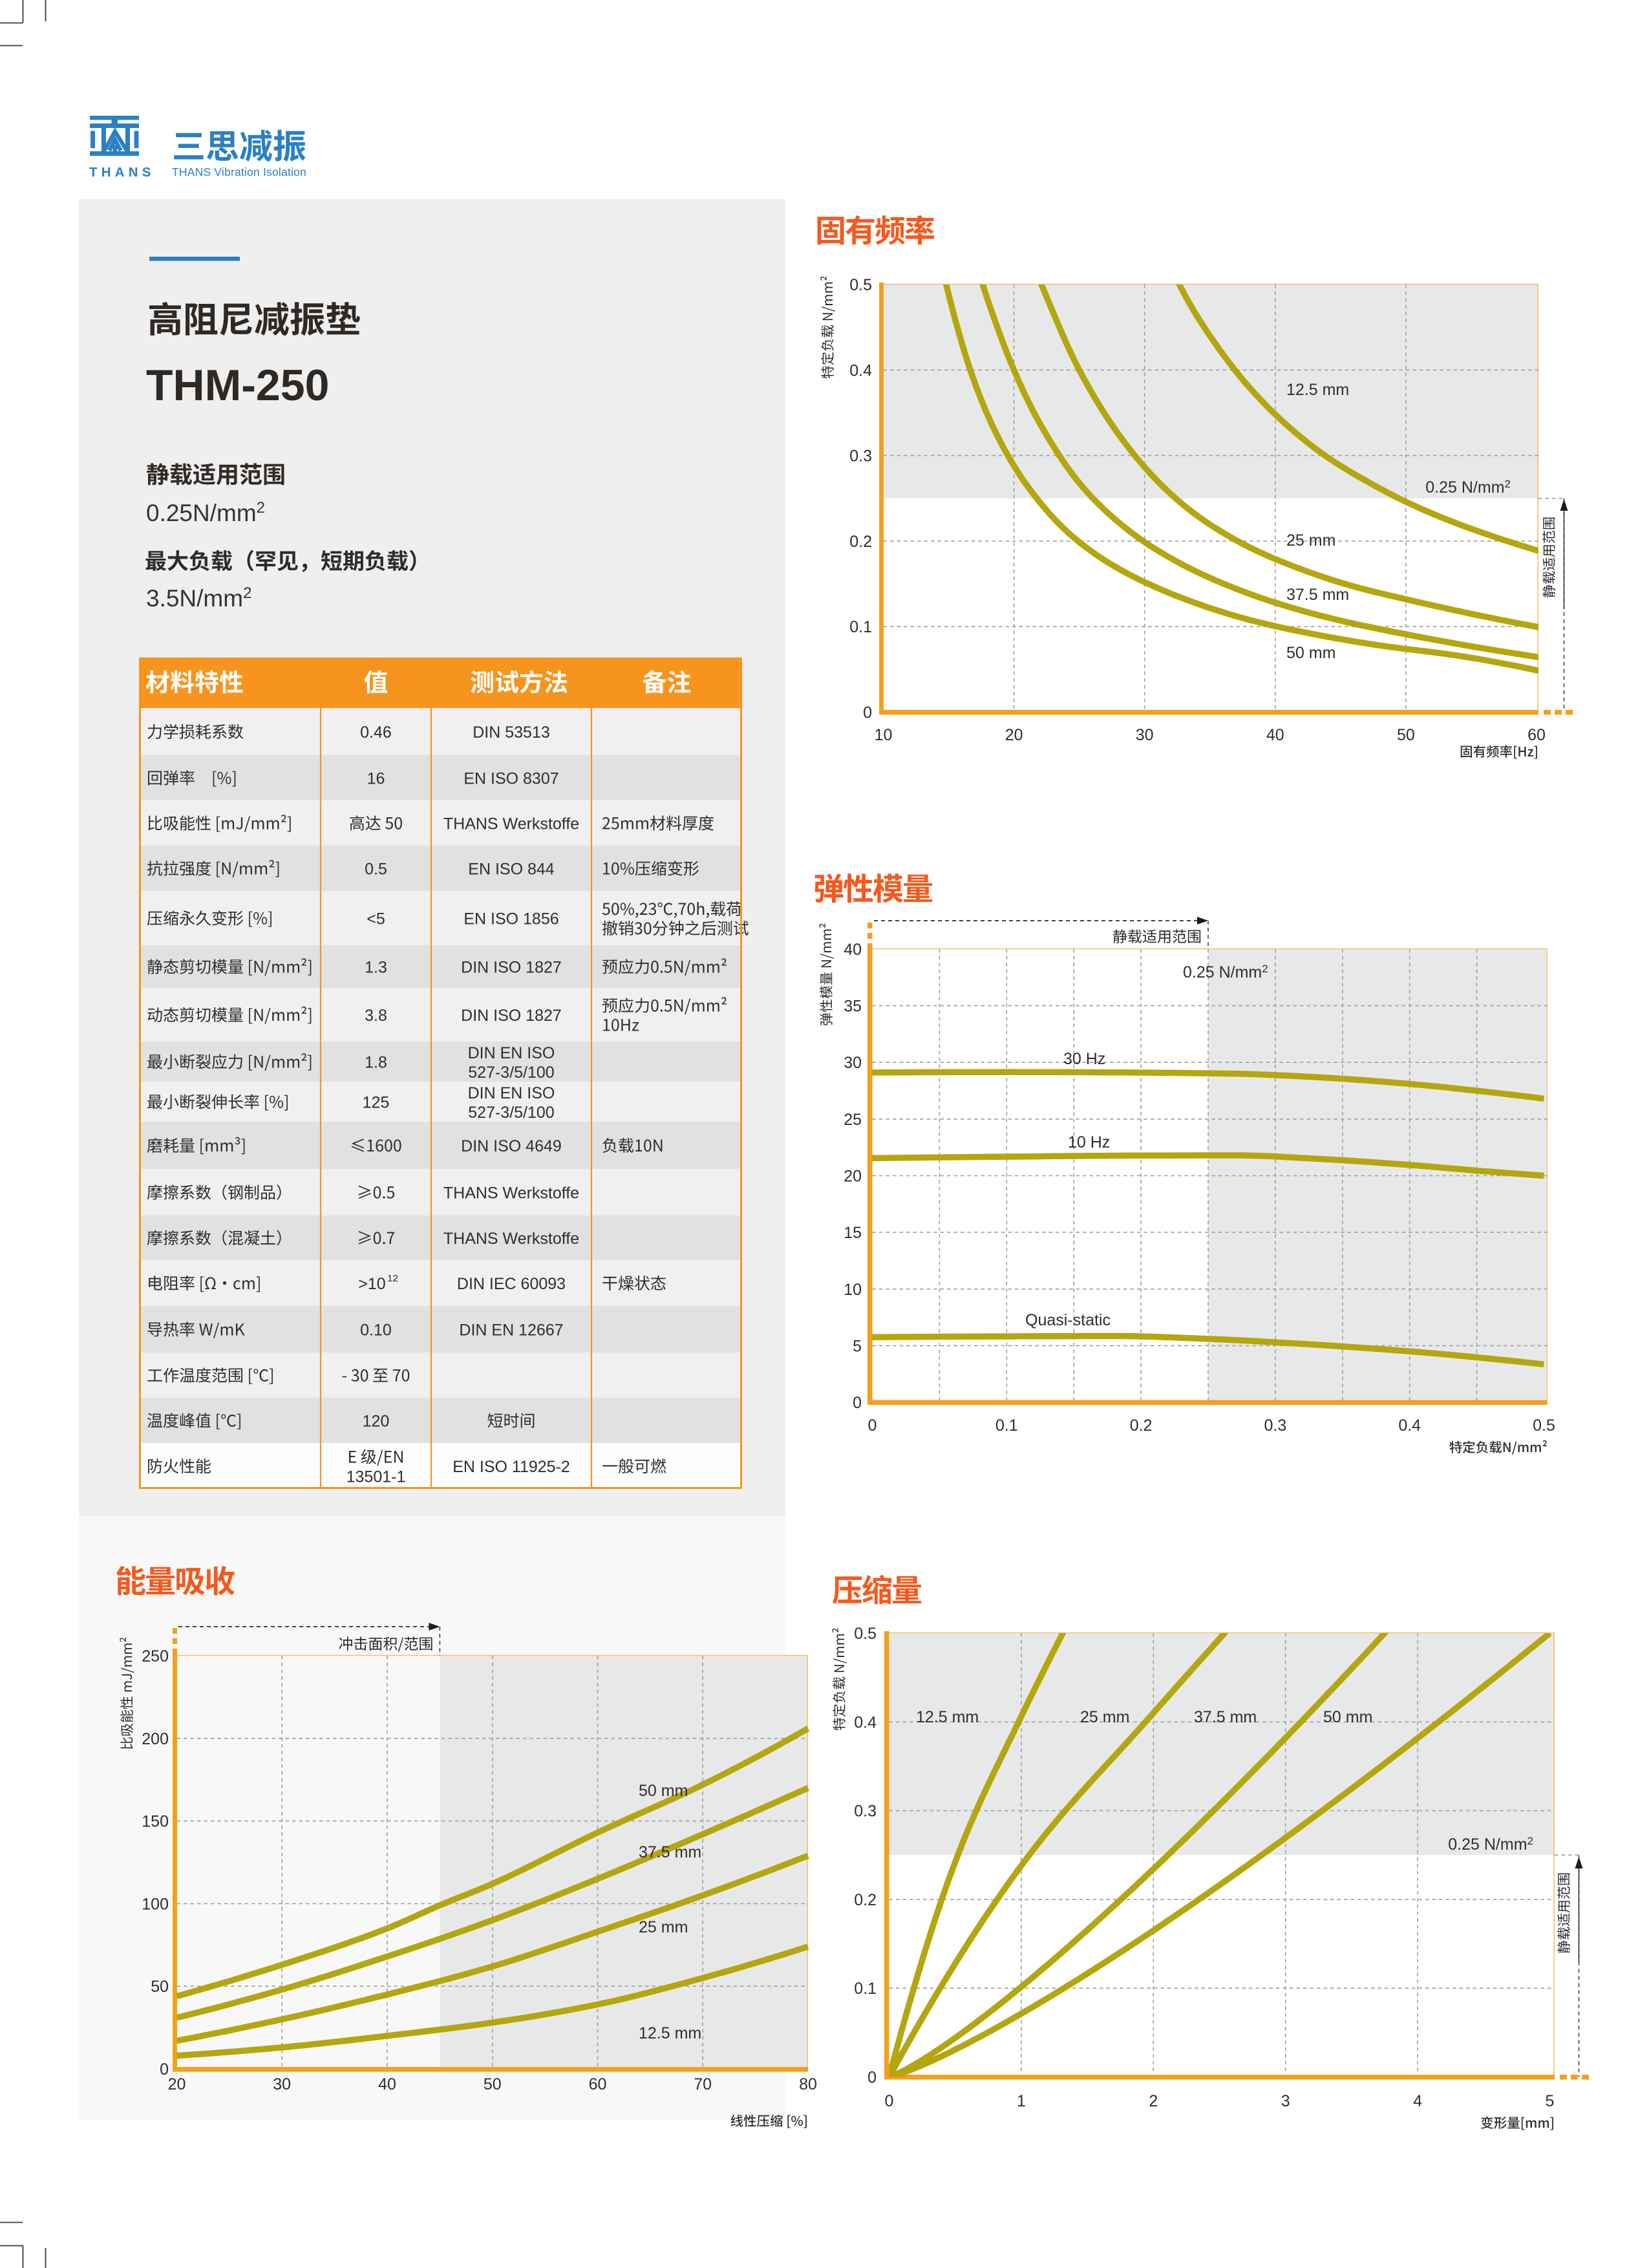 The image size is (1649, 2268). Describe the element at coordinates (376, 1330) in the screenshot. I see `svg-text: 0.10` at that location.